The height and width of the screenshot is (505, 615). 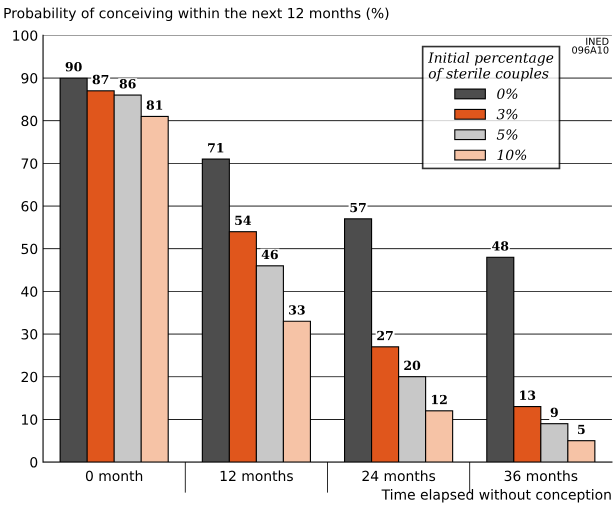 What do you see at coordinates (216, 147) in the screenshot?
I see `data-label: 71` at bounding box center [216, 147].